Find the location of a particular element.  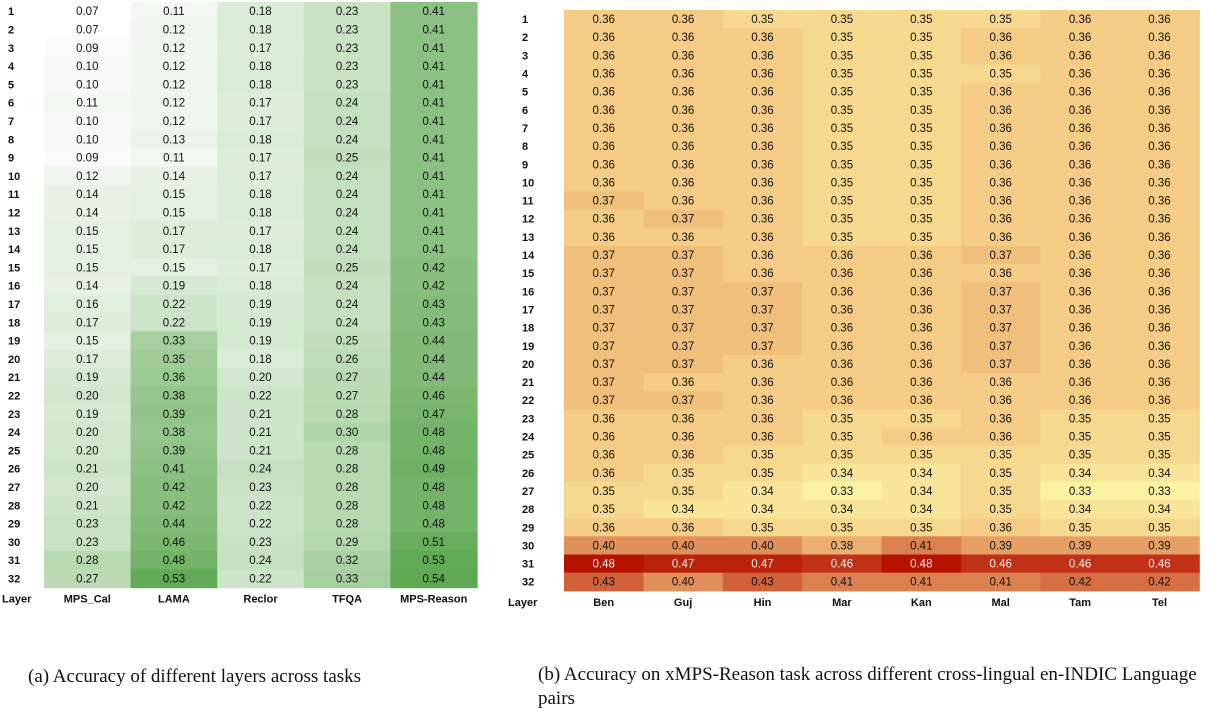

cell-value: 0.11 is located at coordinates (174, 159).